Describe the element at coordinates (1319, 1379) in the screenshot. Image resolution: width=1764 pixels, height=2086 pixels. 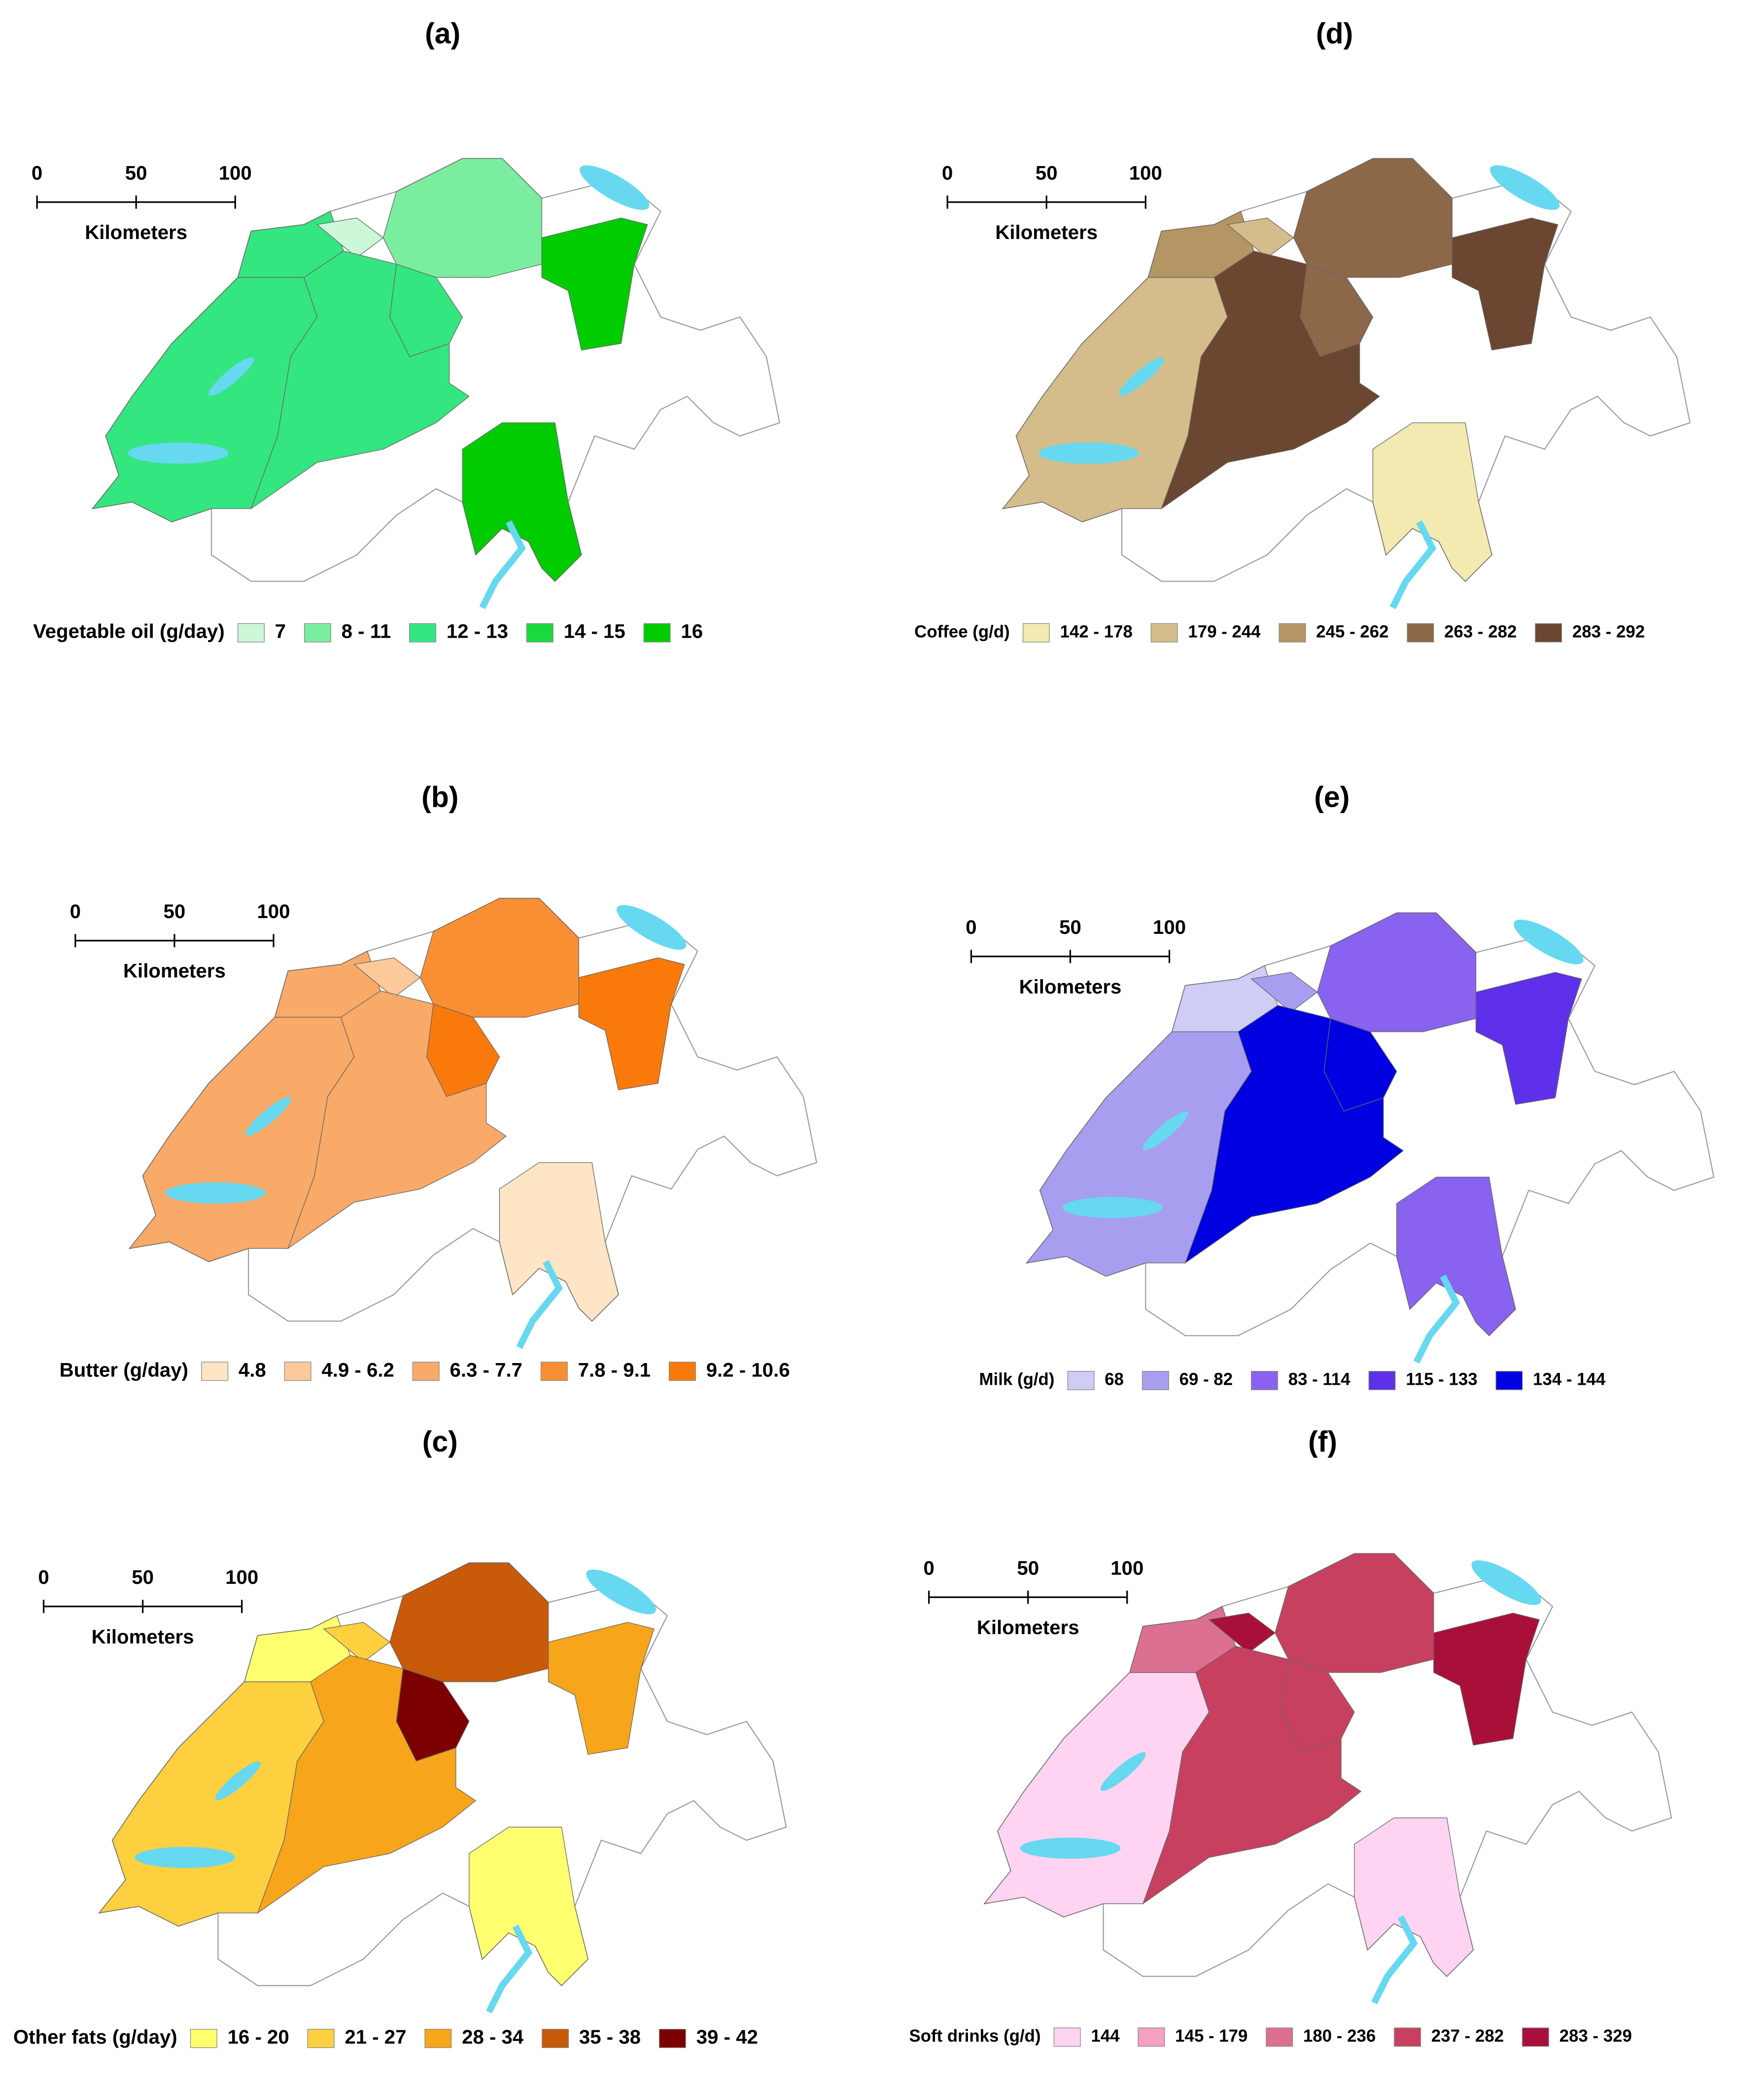
I see `legend-label: 83 - 114` at that location.